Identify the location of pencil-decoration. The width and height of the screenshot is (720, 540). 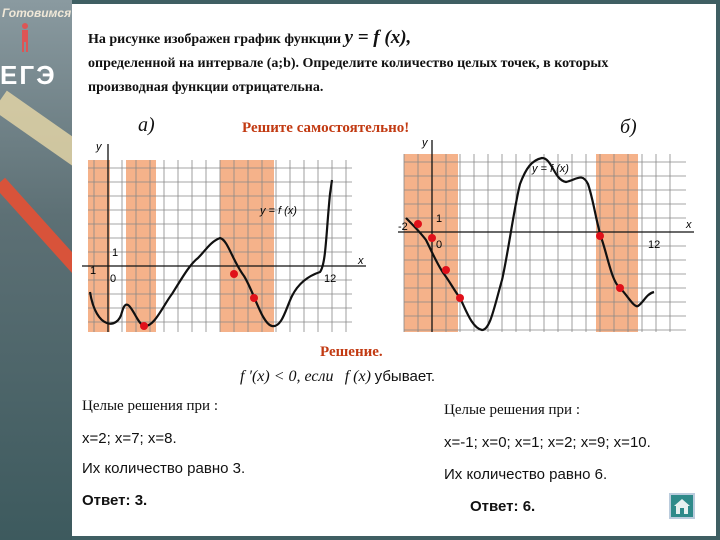
(36, 227).